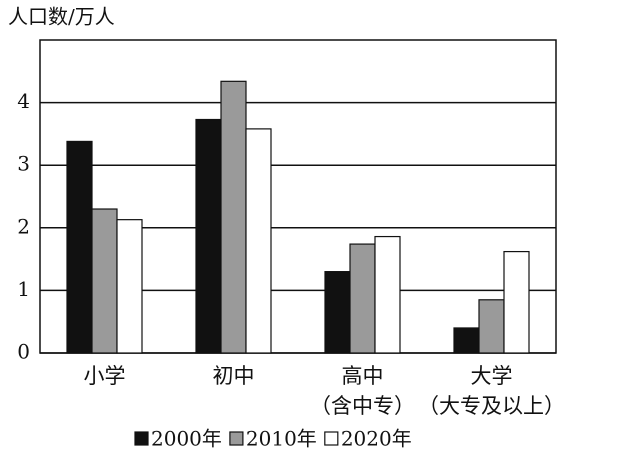 The width and height of the screenshot is (631, 471). What do you see at coordinates (23, 101) in the screenshot?
I see `y-tick-label: 4` at bounding box center [23, 101].